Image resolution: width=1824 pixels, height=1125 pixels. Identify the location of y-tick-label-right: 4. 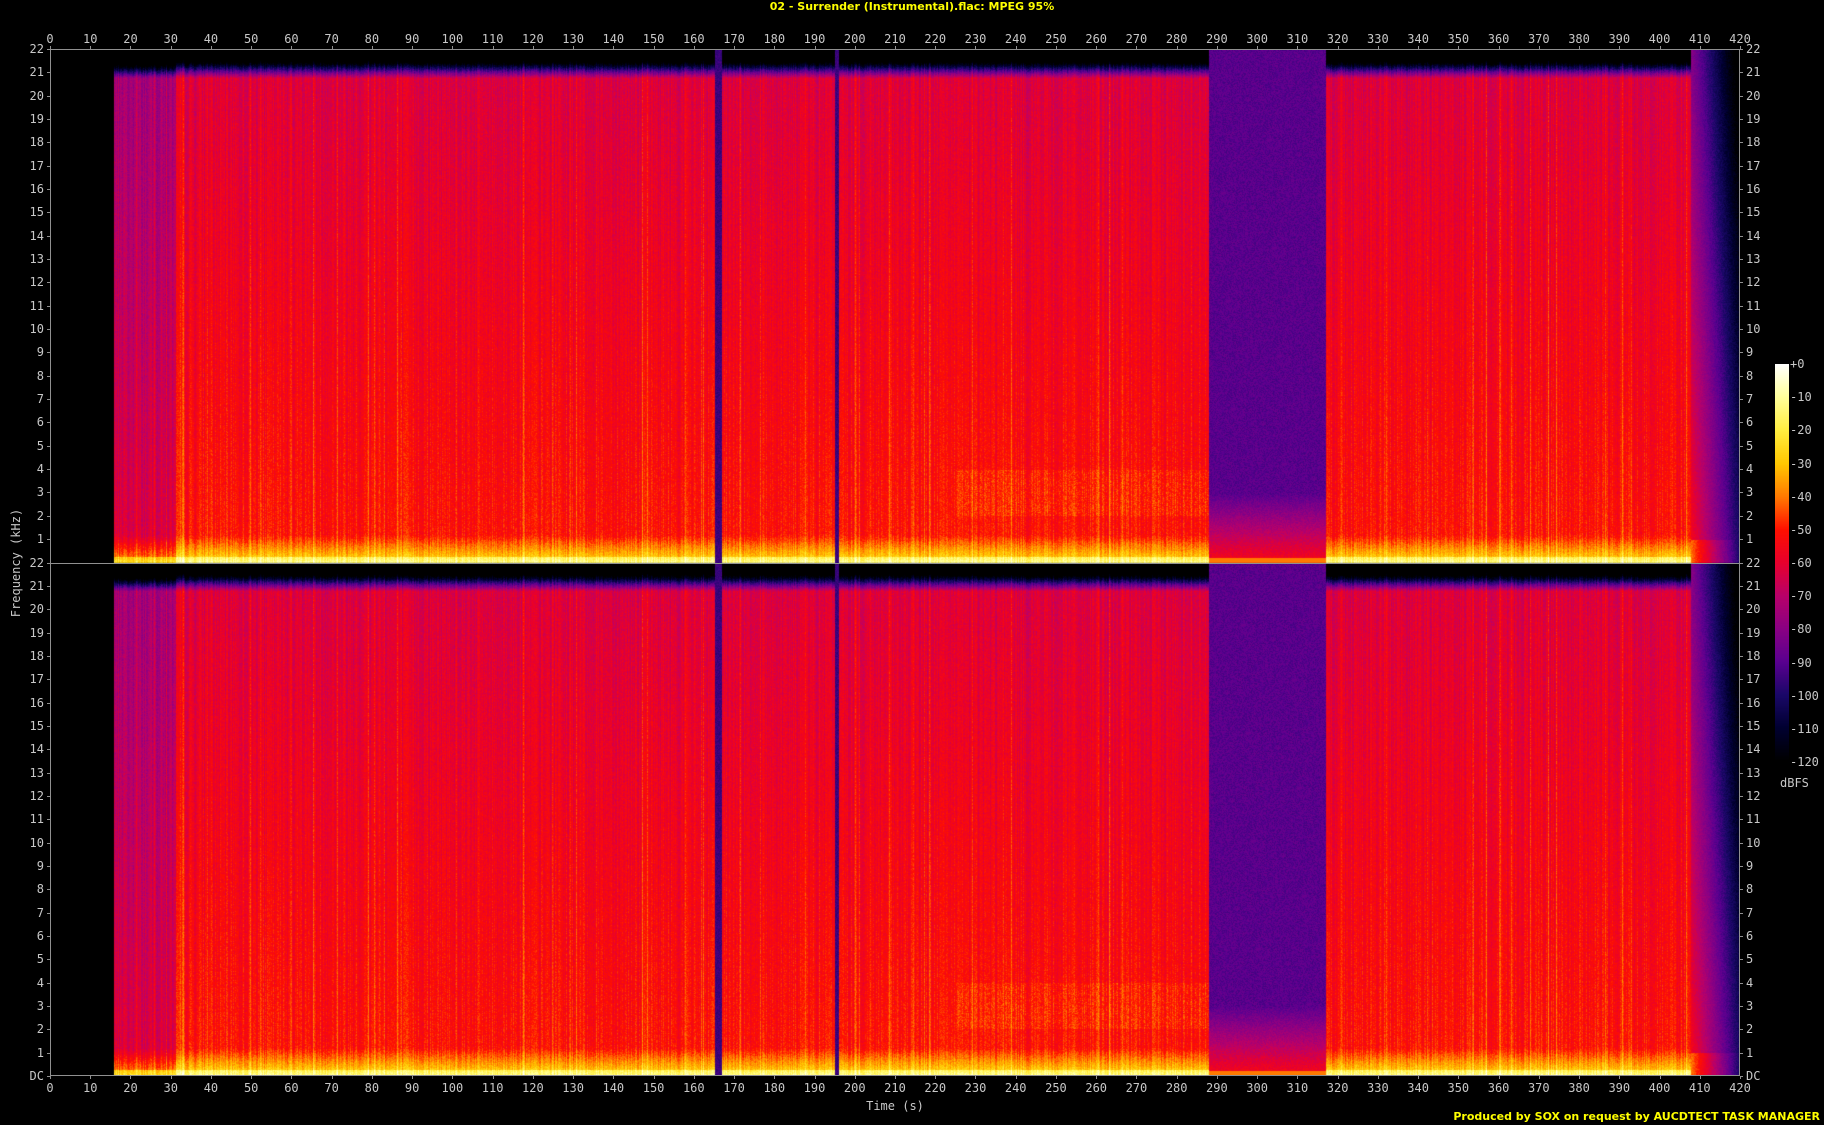
(1750, 469).